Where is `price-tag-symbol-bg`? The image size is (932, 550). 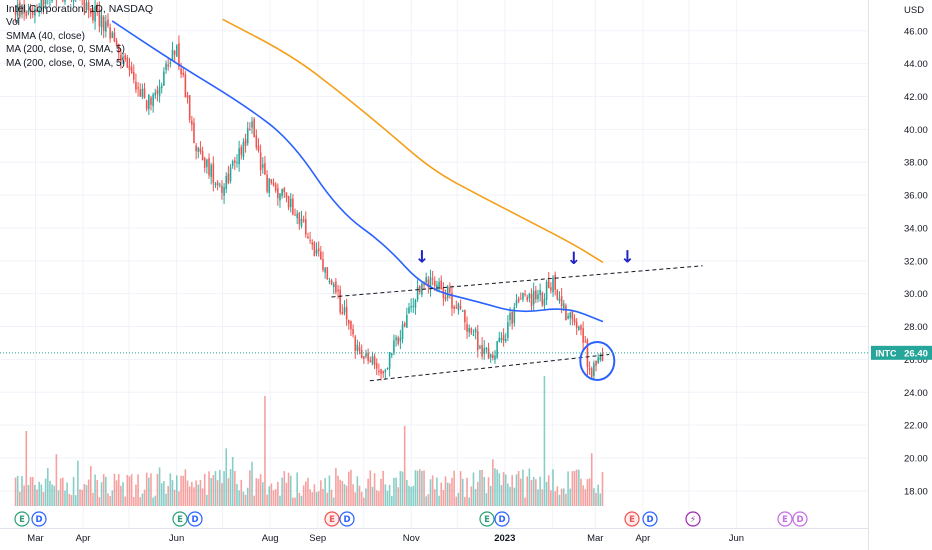 price-tag-symbol-bg is located at coordinates (886, 352).